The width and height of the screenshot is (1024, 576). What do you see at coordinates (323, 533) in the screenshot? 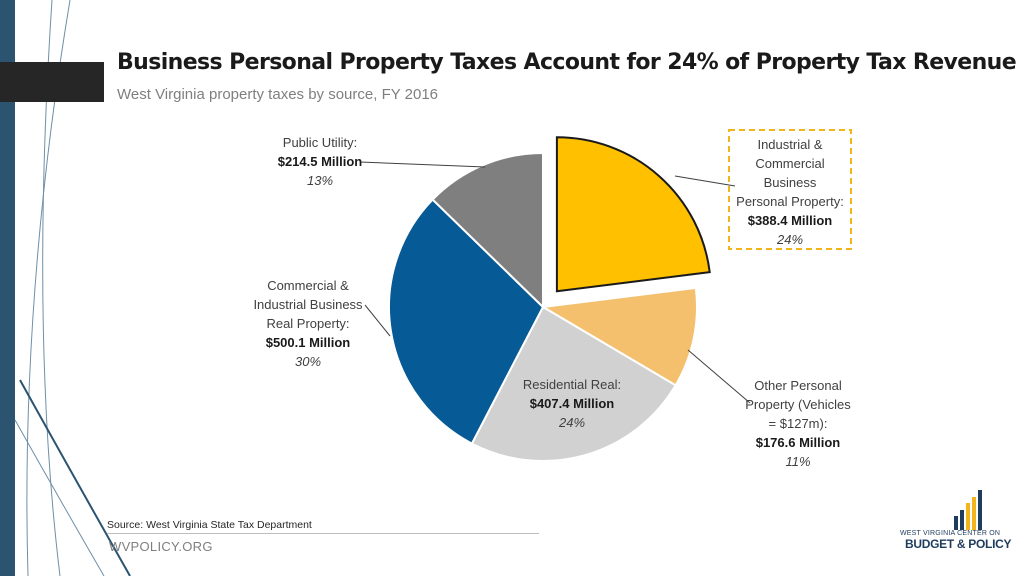
I see `source-divider` at bounding box center [323, 533].